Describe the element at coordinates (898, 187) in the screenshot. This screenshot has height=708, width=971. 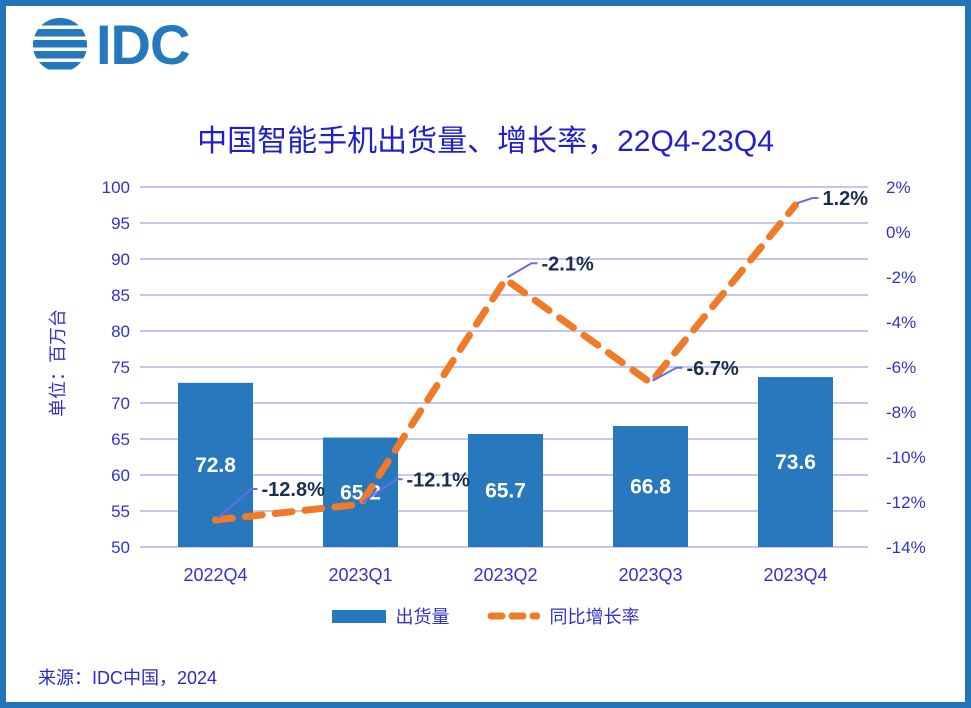
I see `right-axis-tick-label: 2%` at that location.